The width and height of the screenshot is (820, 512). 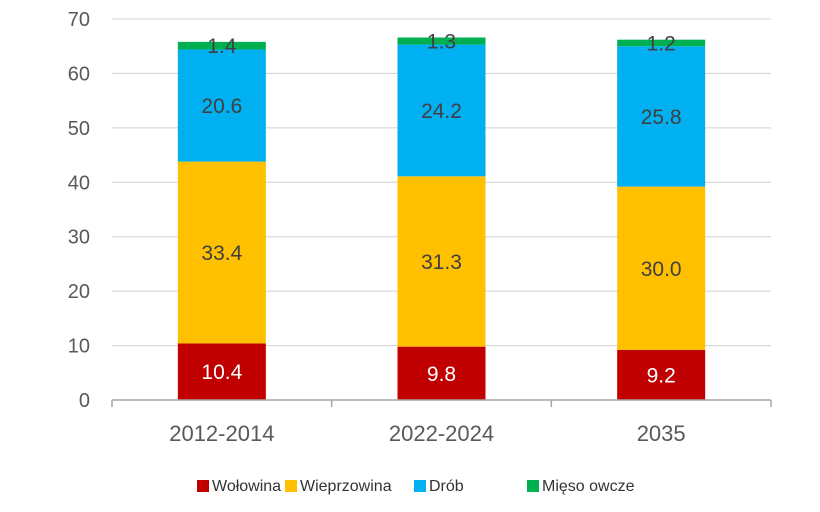 What do you see at coordinates (588, 486) in the screenshot?
I see `legend-label: Mięso owcze` at bounding box center [588, 486].